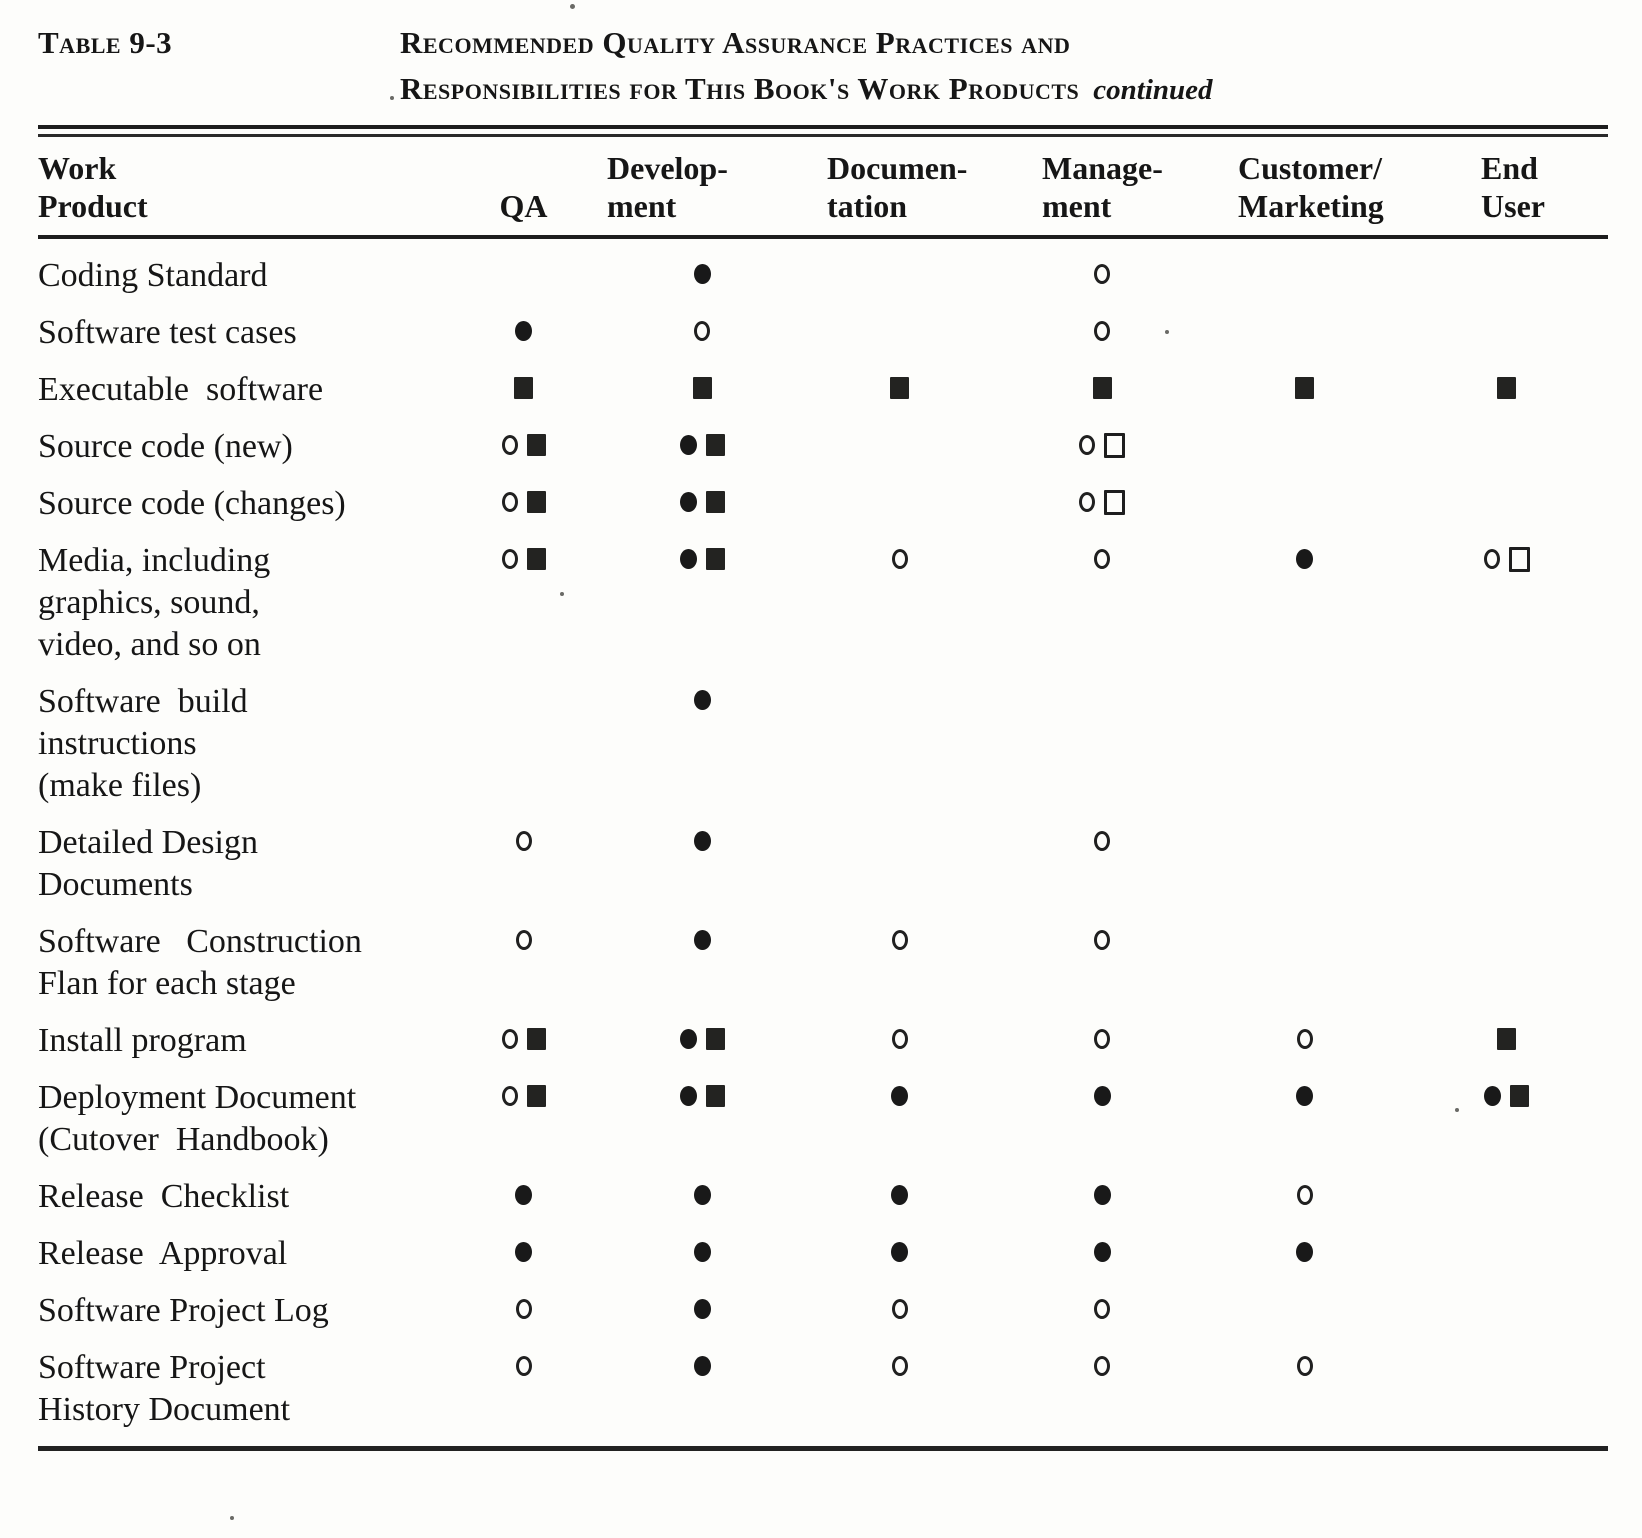 Image resolution: width=1642 pixels, height=1538 pixels. What do you see at coordinates (164, 1196) in the screenshot?
I see `work-product-label: Release Checklist` at bounding box center [164, 1196].